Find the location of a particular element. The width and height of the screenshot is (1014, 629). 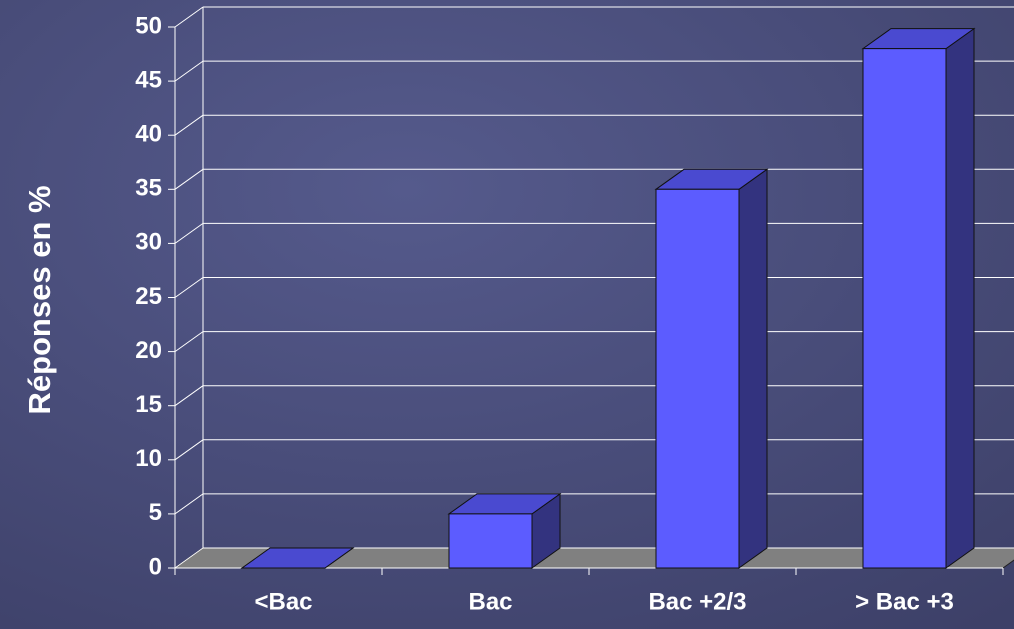

y-tick-label: 30 is located at coordinates (148, 242).